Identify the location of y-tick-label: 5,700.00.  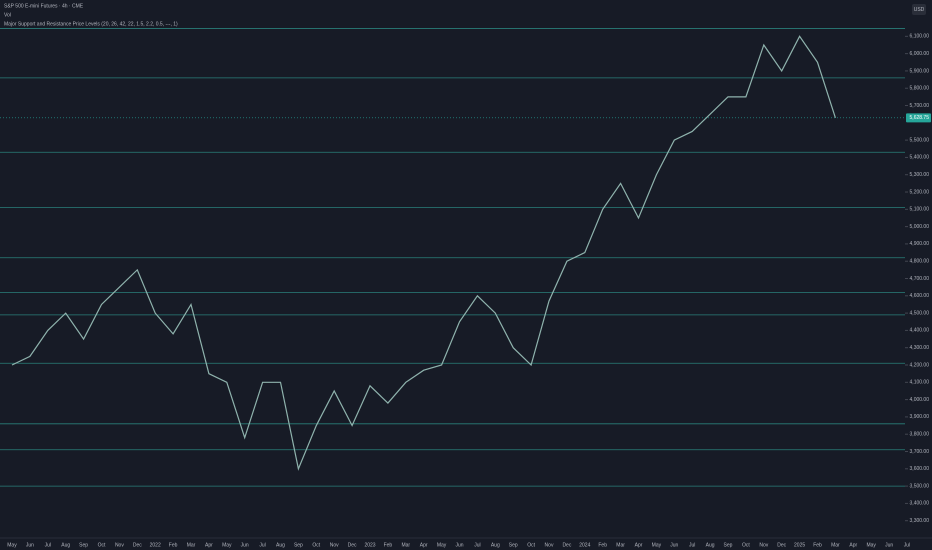
(920, 106).